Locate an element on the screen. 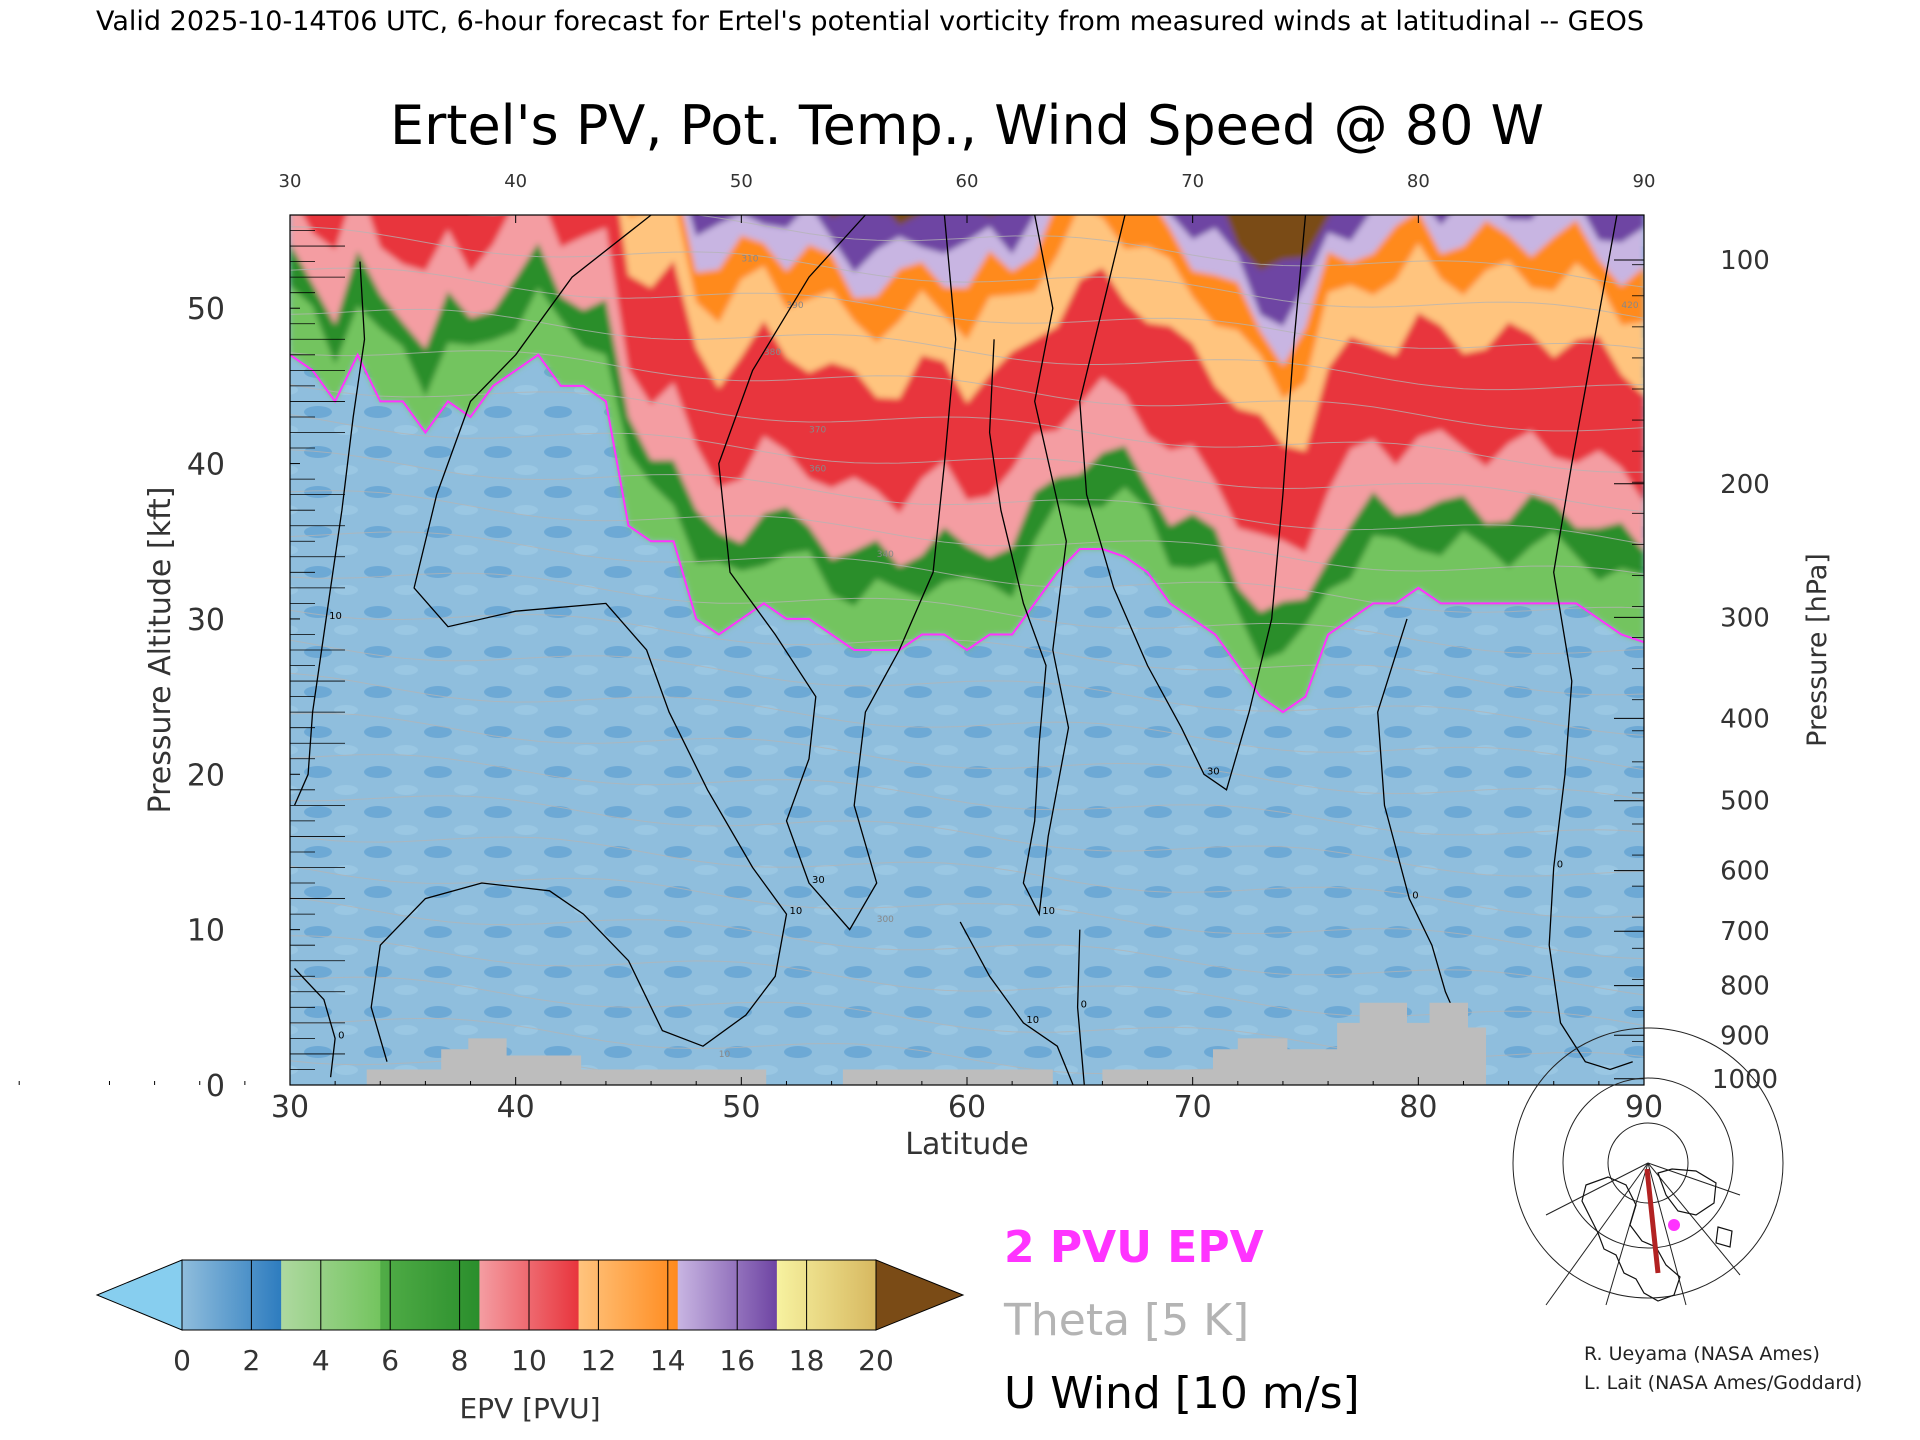 The height and width of the screenshot is (1440, 1920). colorbar-over-arrow is located at coordinates (920, 1295).